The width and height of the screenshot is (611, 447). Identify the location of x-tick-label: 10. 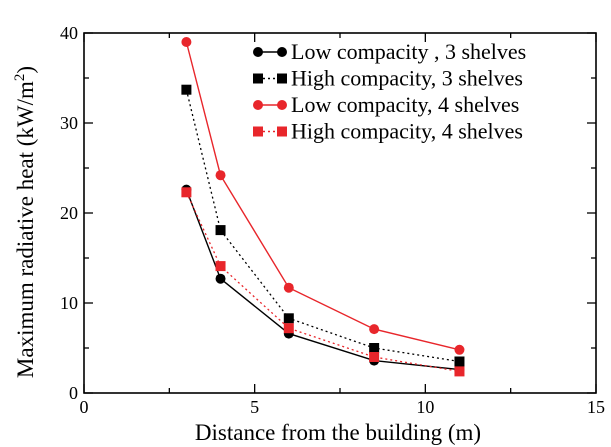
(425, 407).